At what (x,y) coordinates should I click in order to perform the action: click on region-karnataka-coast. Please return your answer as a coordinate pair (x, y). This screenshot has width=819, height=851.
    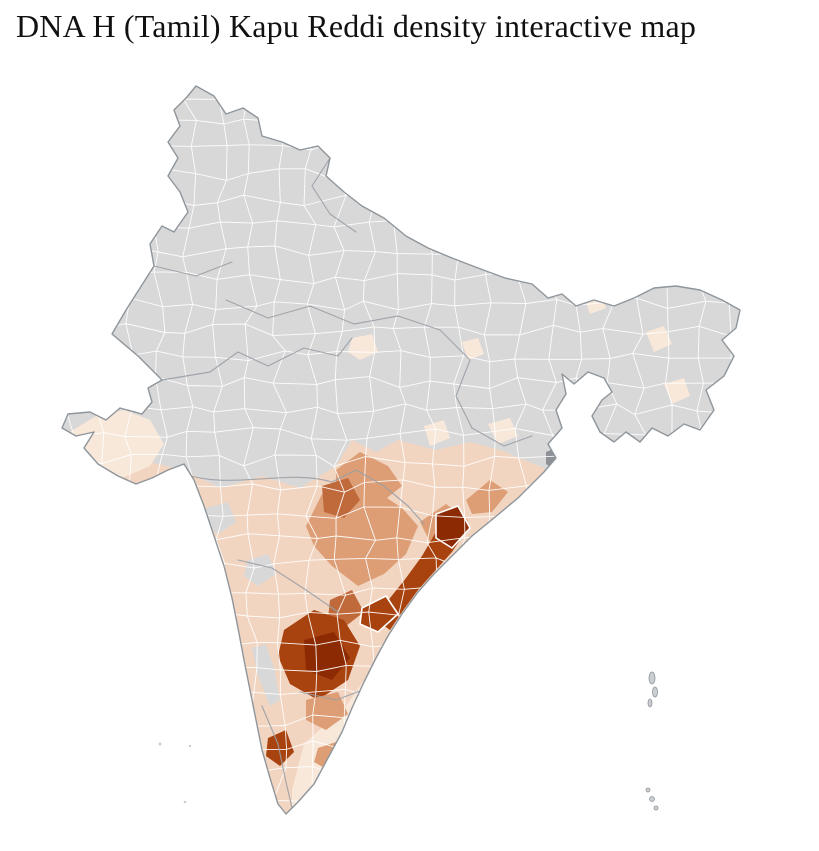
    Looking at the image, I should click on (266, 675).